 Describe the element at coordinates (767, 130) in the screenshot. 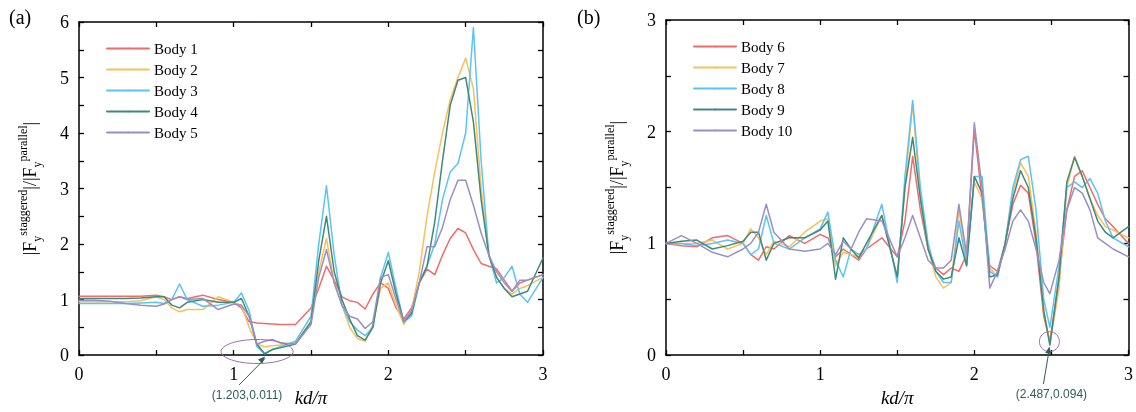

I see `legend-label: Body 10` at that location.